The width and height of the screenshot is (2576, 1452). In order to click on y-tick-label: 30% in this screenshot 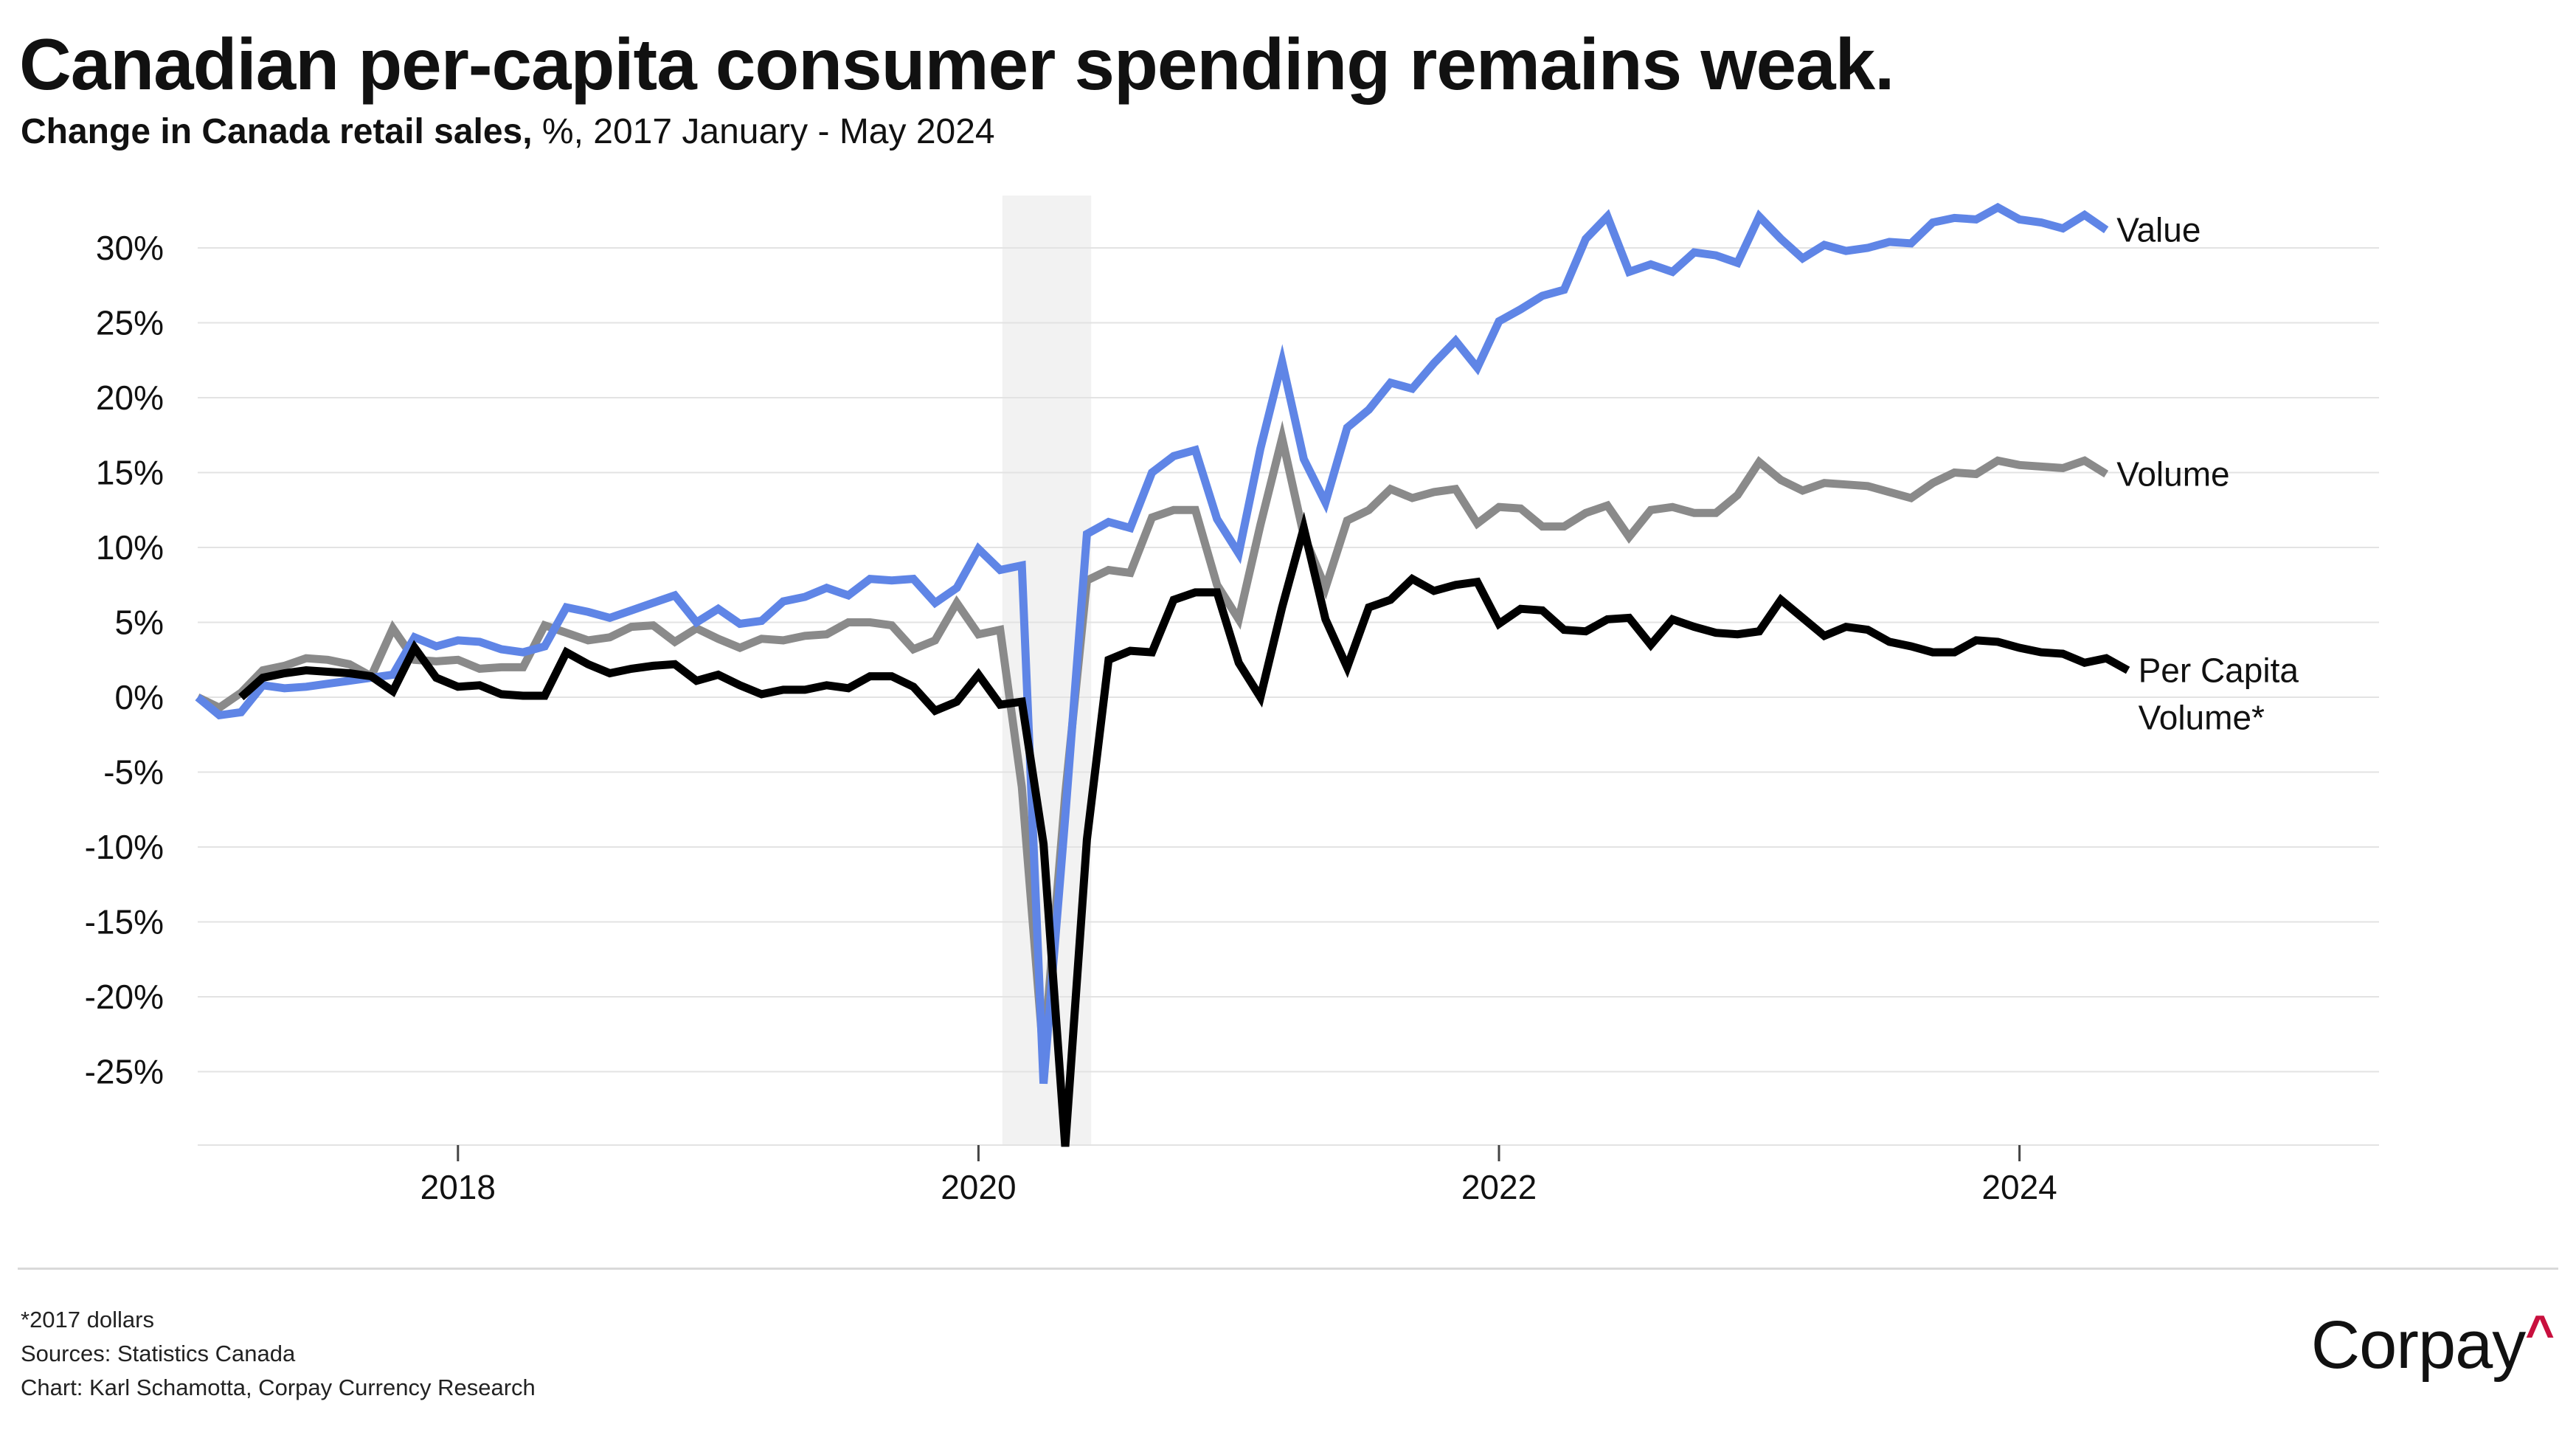, I will do `click(130, 248)`.